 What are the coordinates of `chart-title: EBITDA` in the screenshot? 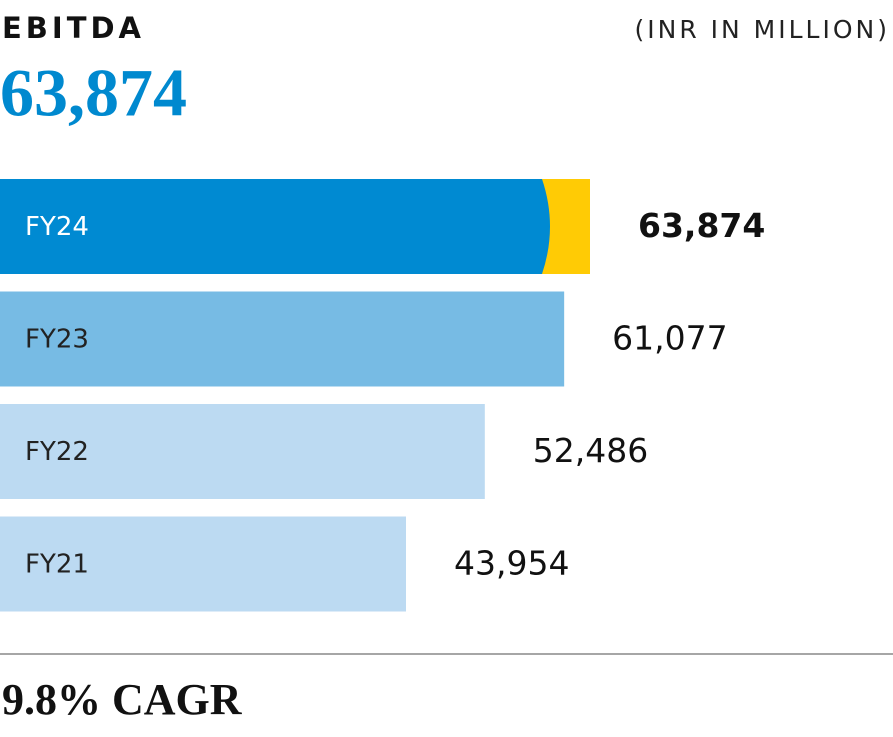 It's located at (73, 28).